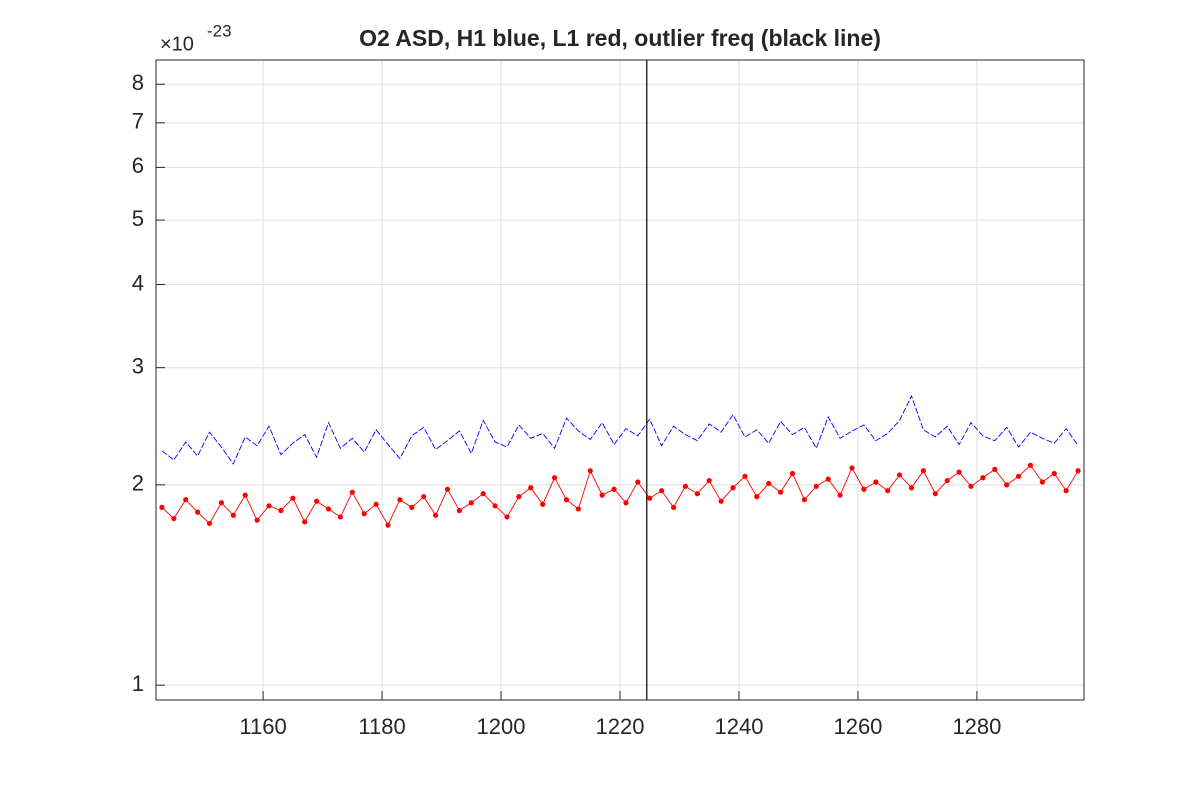 The width and height of the screenshot is (1198, 788). Describe the element at coordinates (976, 726) in the screenshot. I see `x-tick-label: 1280` at that location.